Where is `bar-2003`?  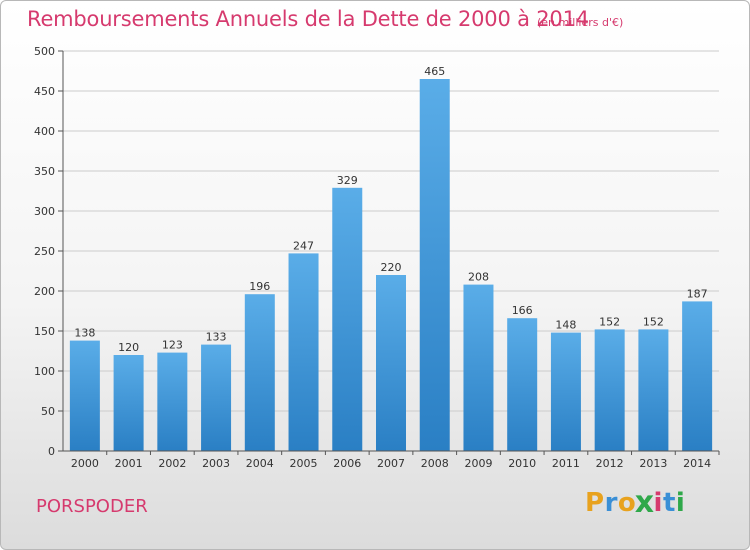 bar-2003 is located at coordinates (216, 397).